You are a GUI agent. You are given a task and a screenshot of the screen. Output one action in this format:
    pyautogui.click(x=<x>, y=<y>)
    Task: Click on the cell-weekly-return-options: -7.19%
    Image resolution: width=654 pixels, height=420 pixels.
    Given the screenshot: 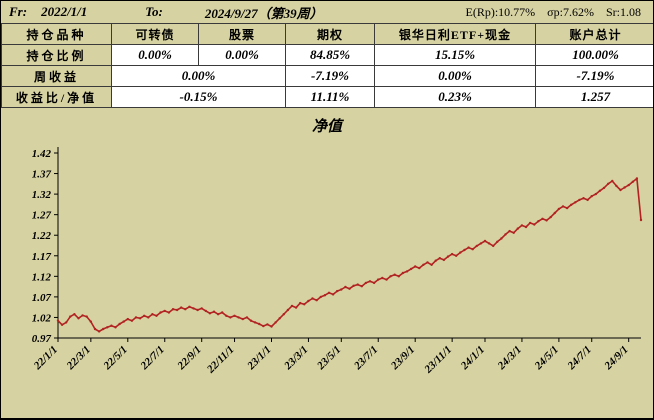 What is the action you would take?
    pyautogui.click(x=330, y=76)
    